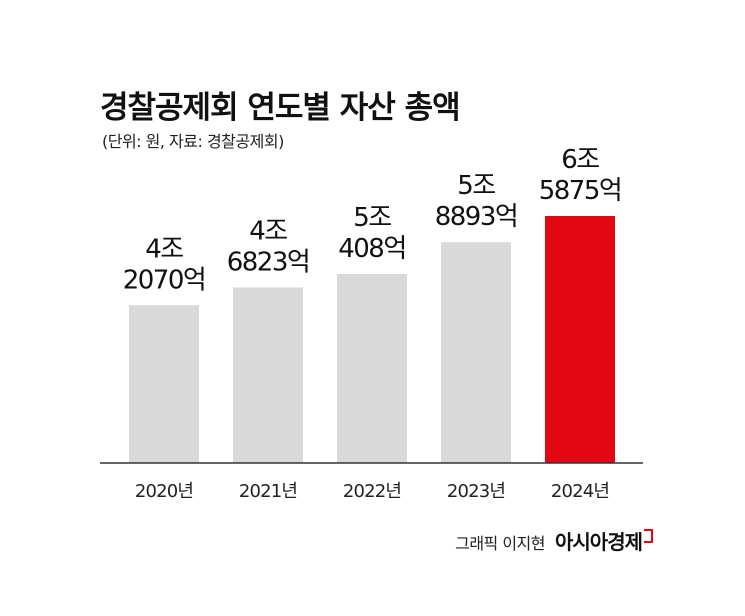  I want to click on data-label-line2: 6823억, so click(268, 262).